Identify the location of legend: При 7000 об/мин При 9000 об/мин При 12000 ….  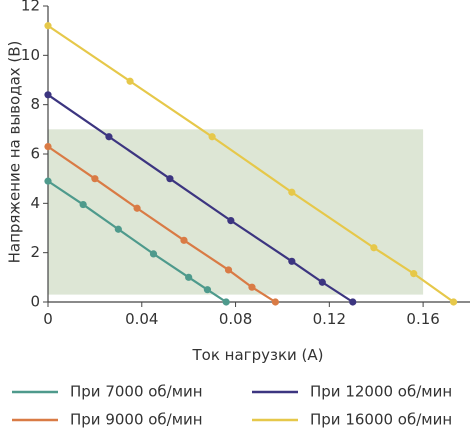
(232, 406).